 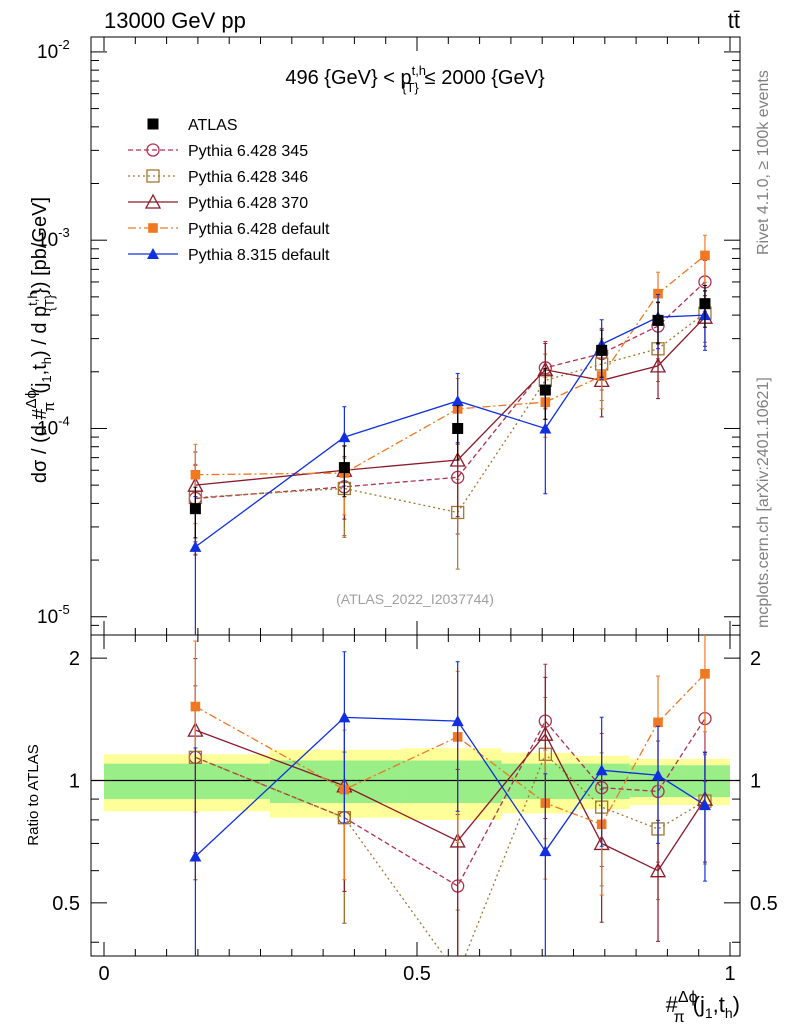 What do you see at coordinates (763, 502) in the screenshot?
I see `site-label: mcplots.cern.ch [arXiv:2401.10621]` at bounding box center [763, 502].